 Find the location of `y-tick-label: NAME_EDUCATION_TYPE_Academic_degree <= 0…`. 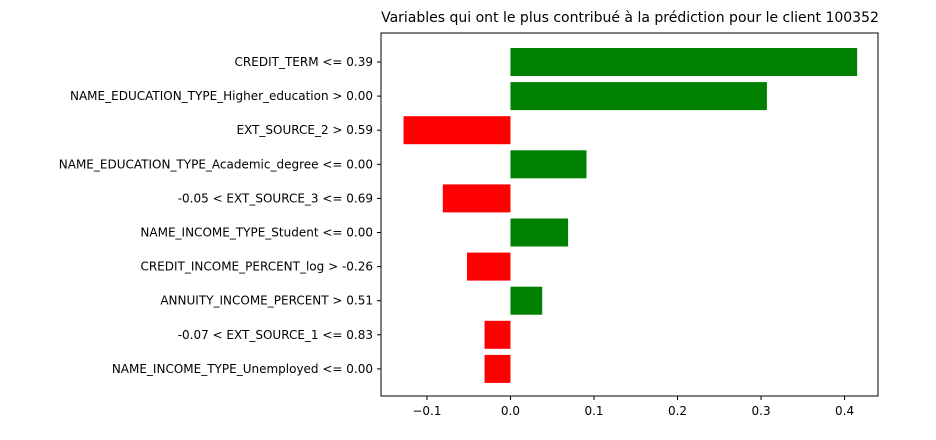

y-tick-label: NAME_EDUCATION_TYPE_Academic_degree <= 0… is located at coordinates (216, 164).